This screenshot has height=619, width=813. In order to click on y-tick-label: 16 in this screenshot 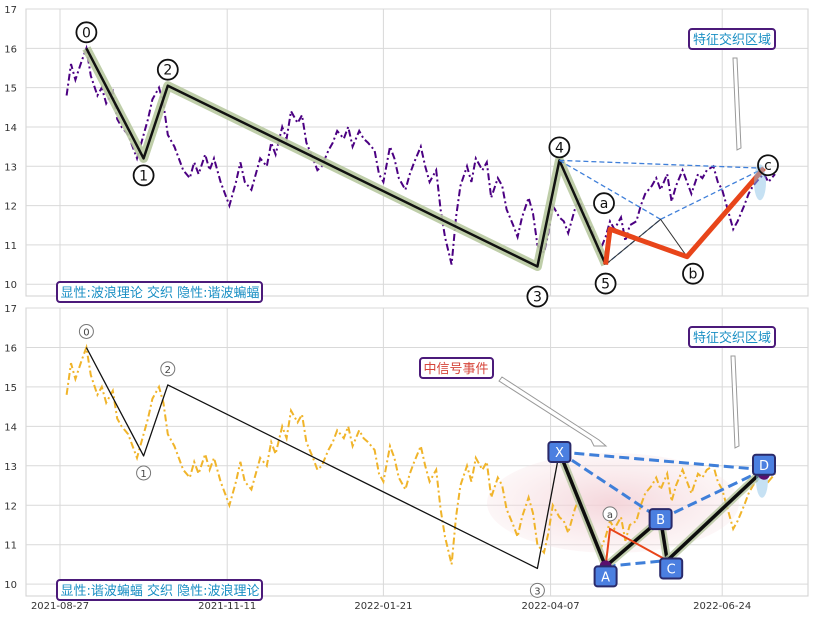, I will do `click(10, 348)`.